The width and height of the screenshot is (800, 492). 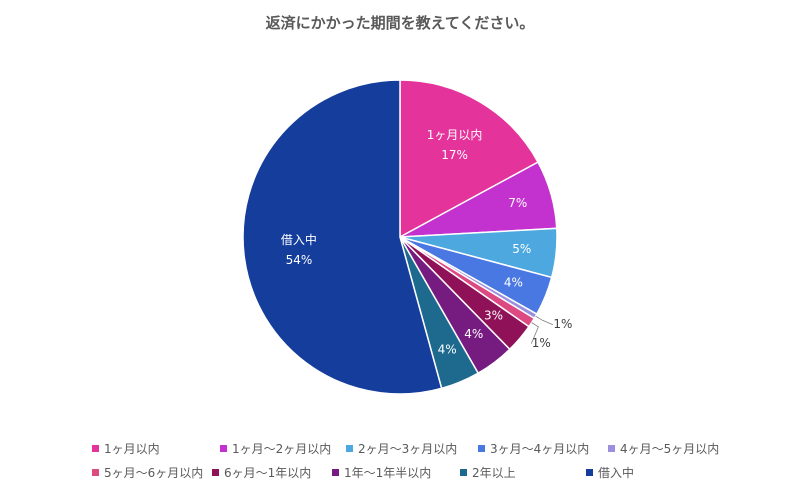 I want to click on legend-item-8: 1年〜1年半以内, so click(x=396, y=472).